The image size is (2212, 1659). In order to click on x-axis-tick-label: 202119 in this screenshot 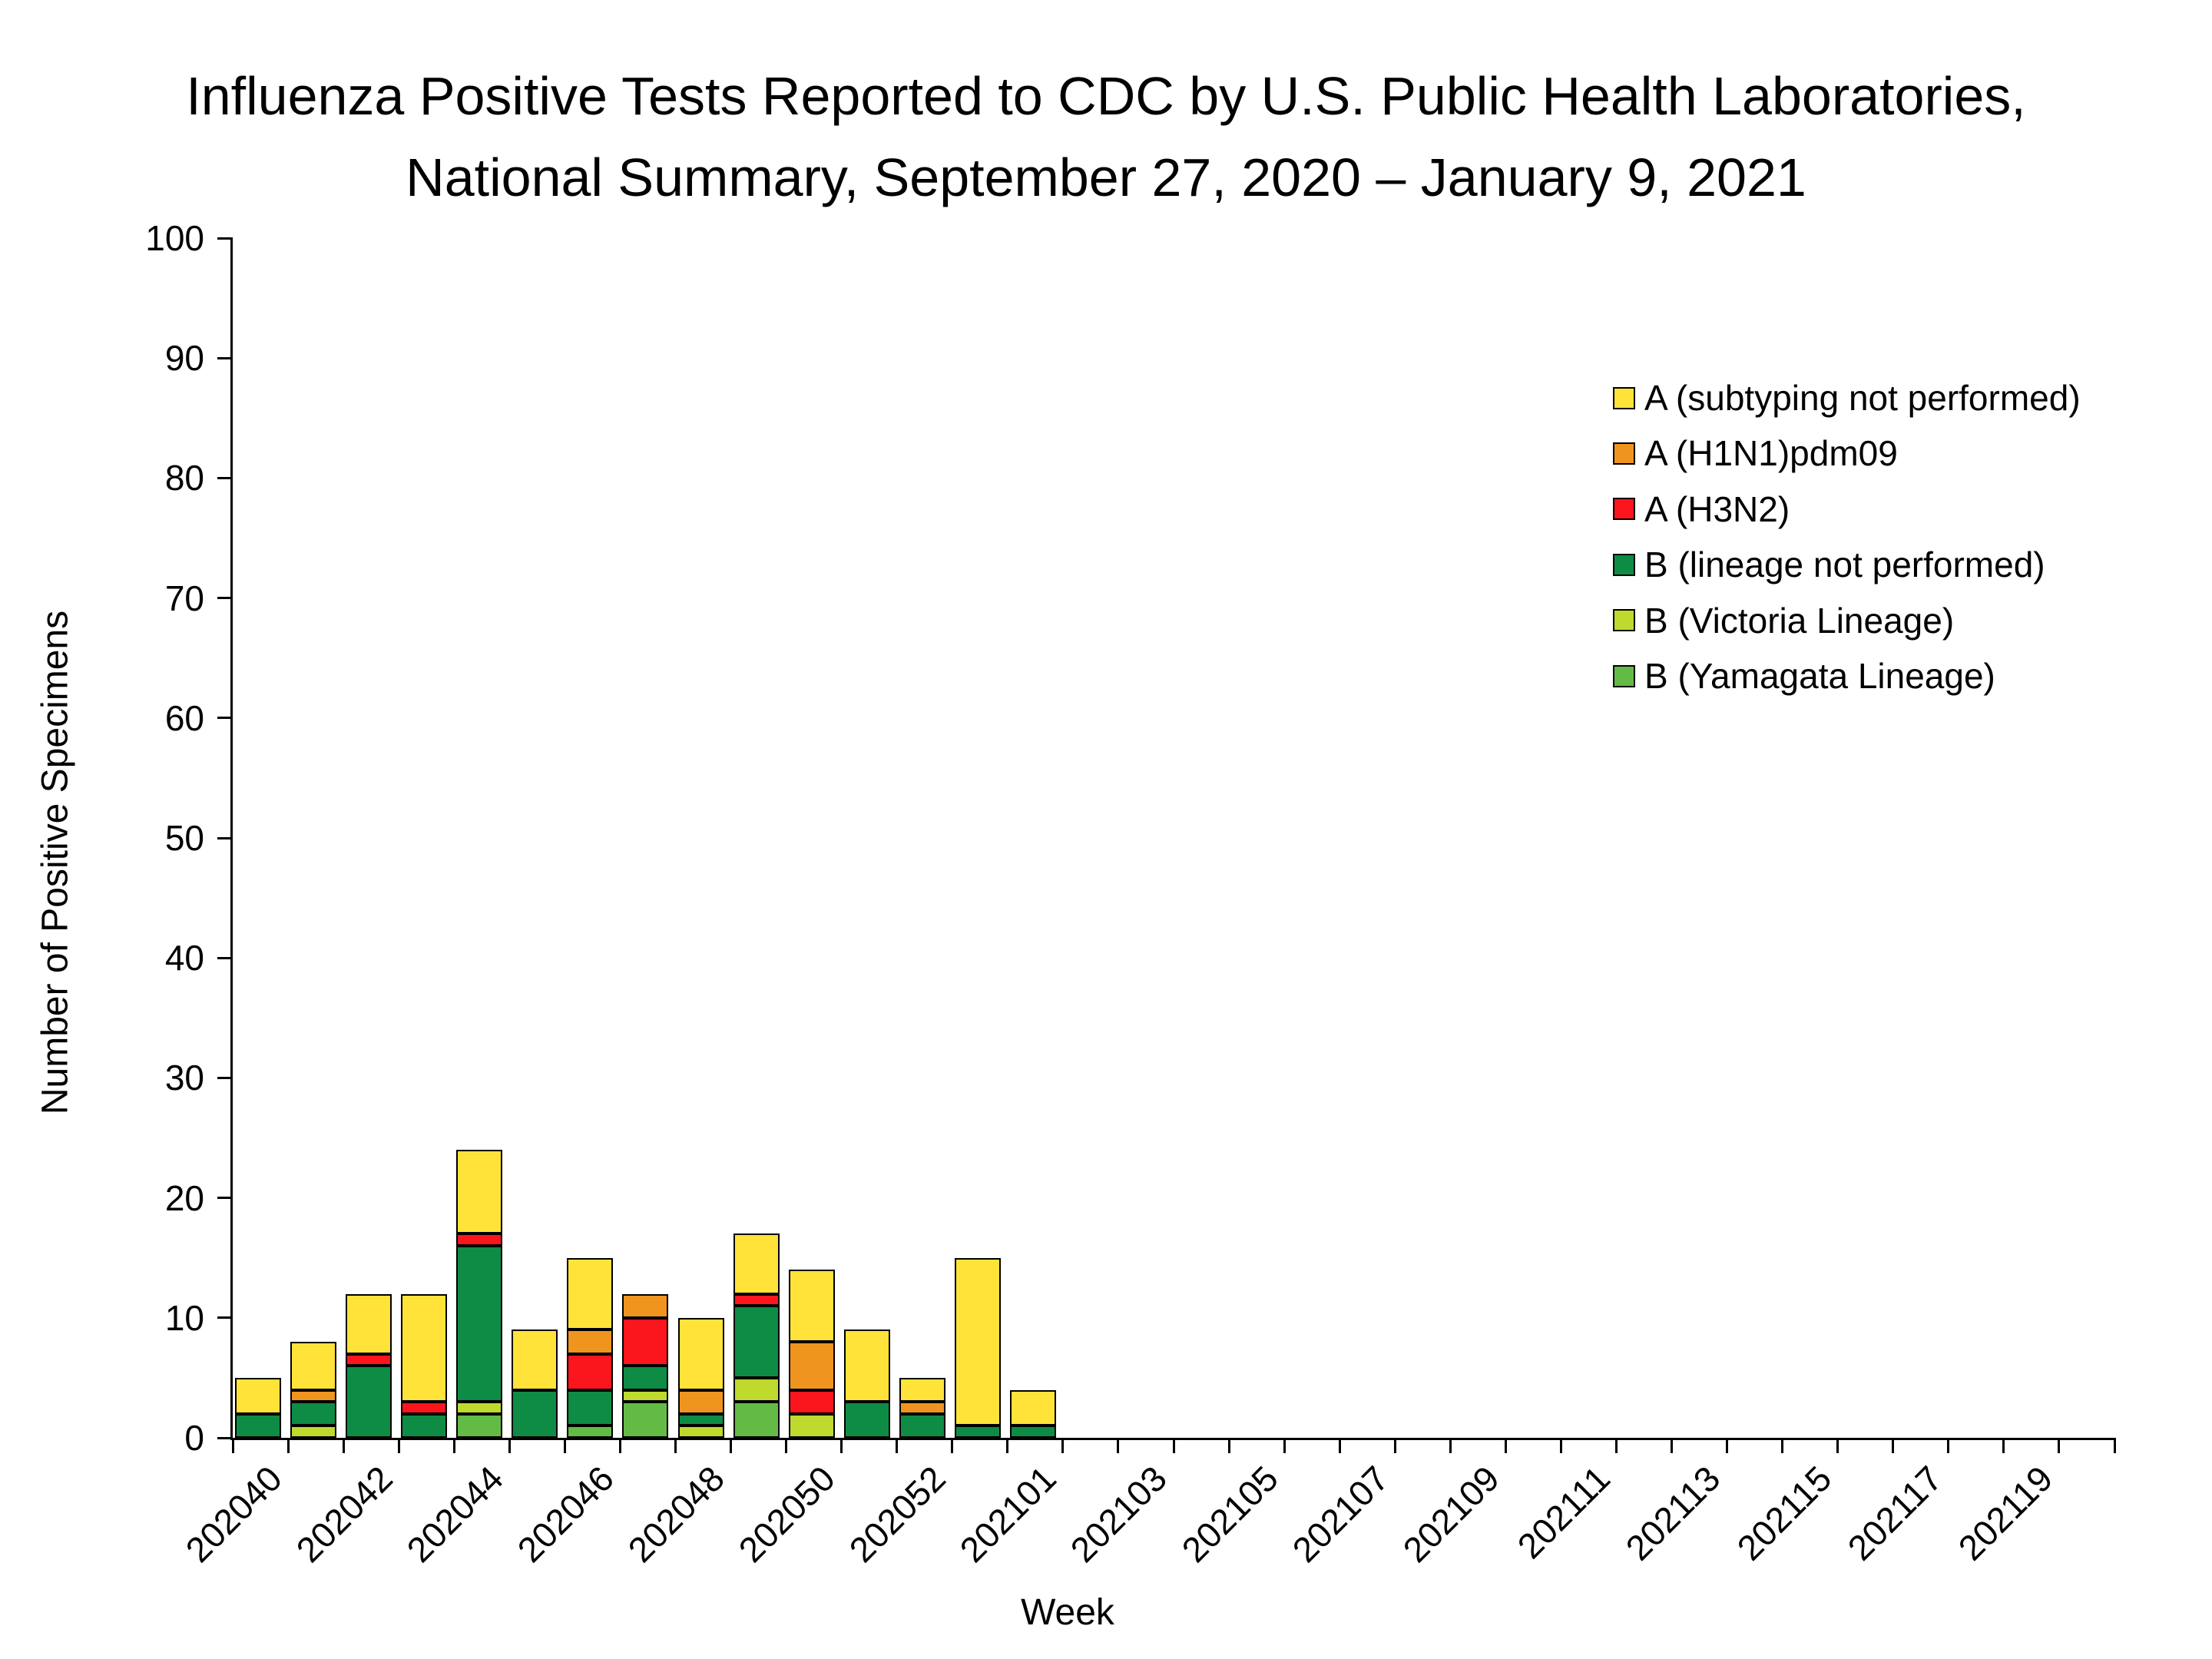, I will do `click(2006, 1513)`.